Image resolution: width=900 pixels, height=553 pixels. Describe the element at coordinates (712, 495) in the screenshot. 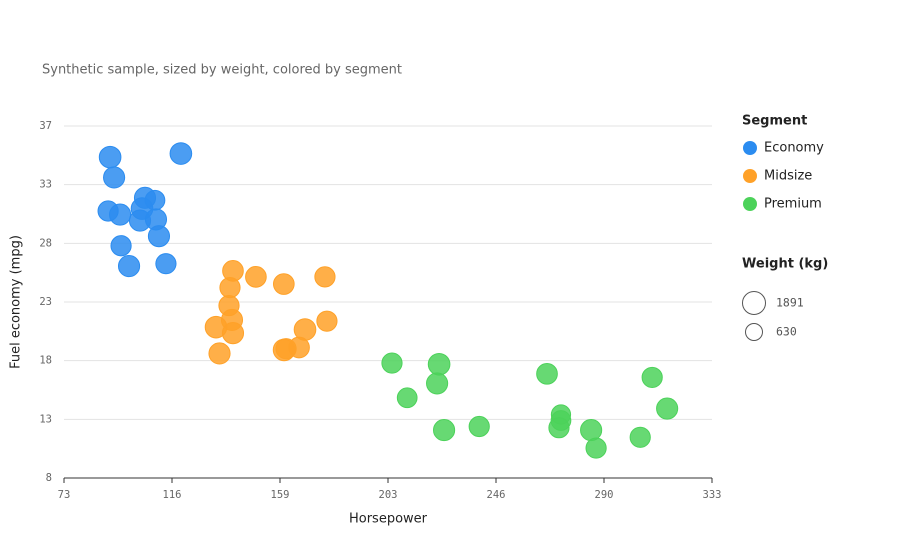

I see `x-tick-label: 333` at that location.